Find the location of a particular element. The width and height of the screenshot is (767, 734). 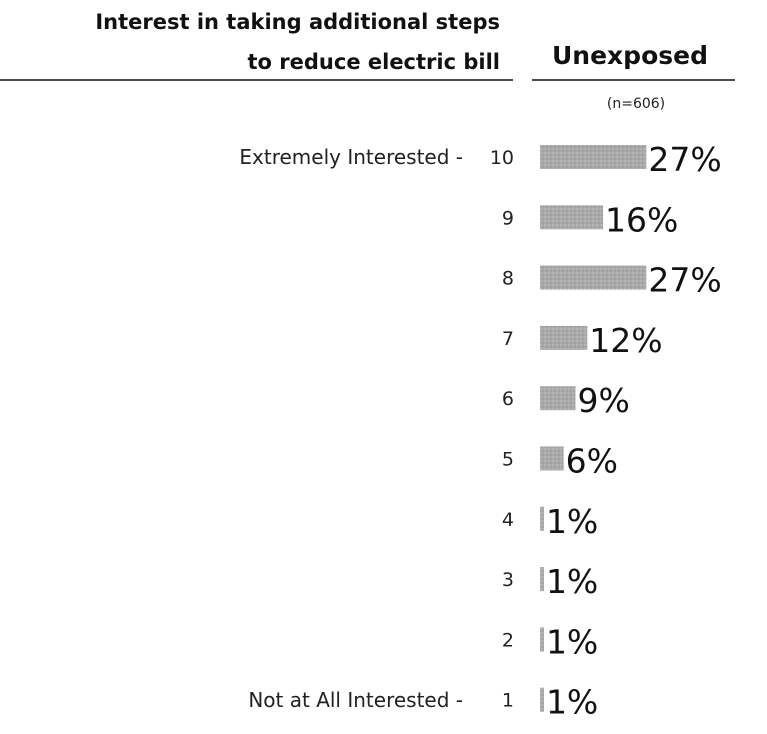

chart-title-line-1: Interest in taking additional steps is located at coordinates (297, 22).